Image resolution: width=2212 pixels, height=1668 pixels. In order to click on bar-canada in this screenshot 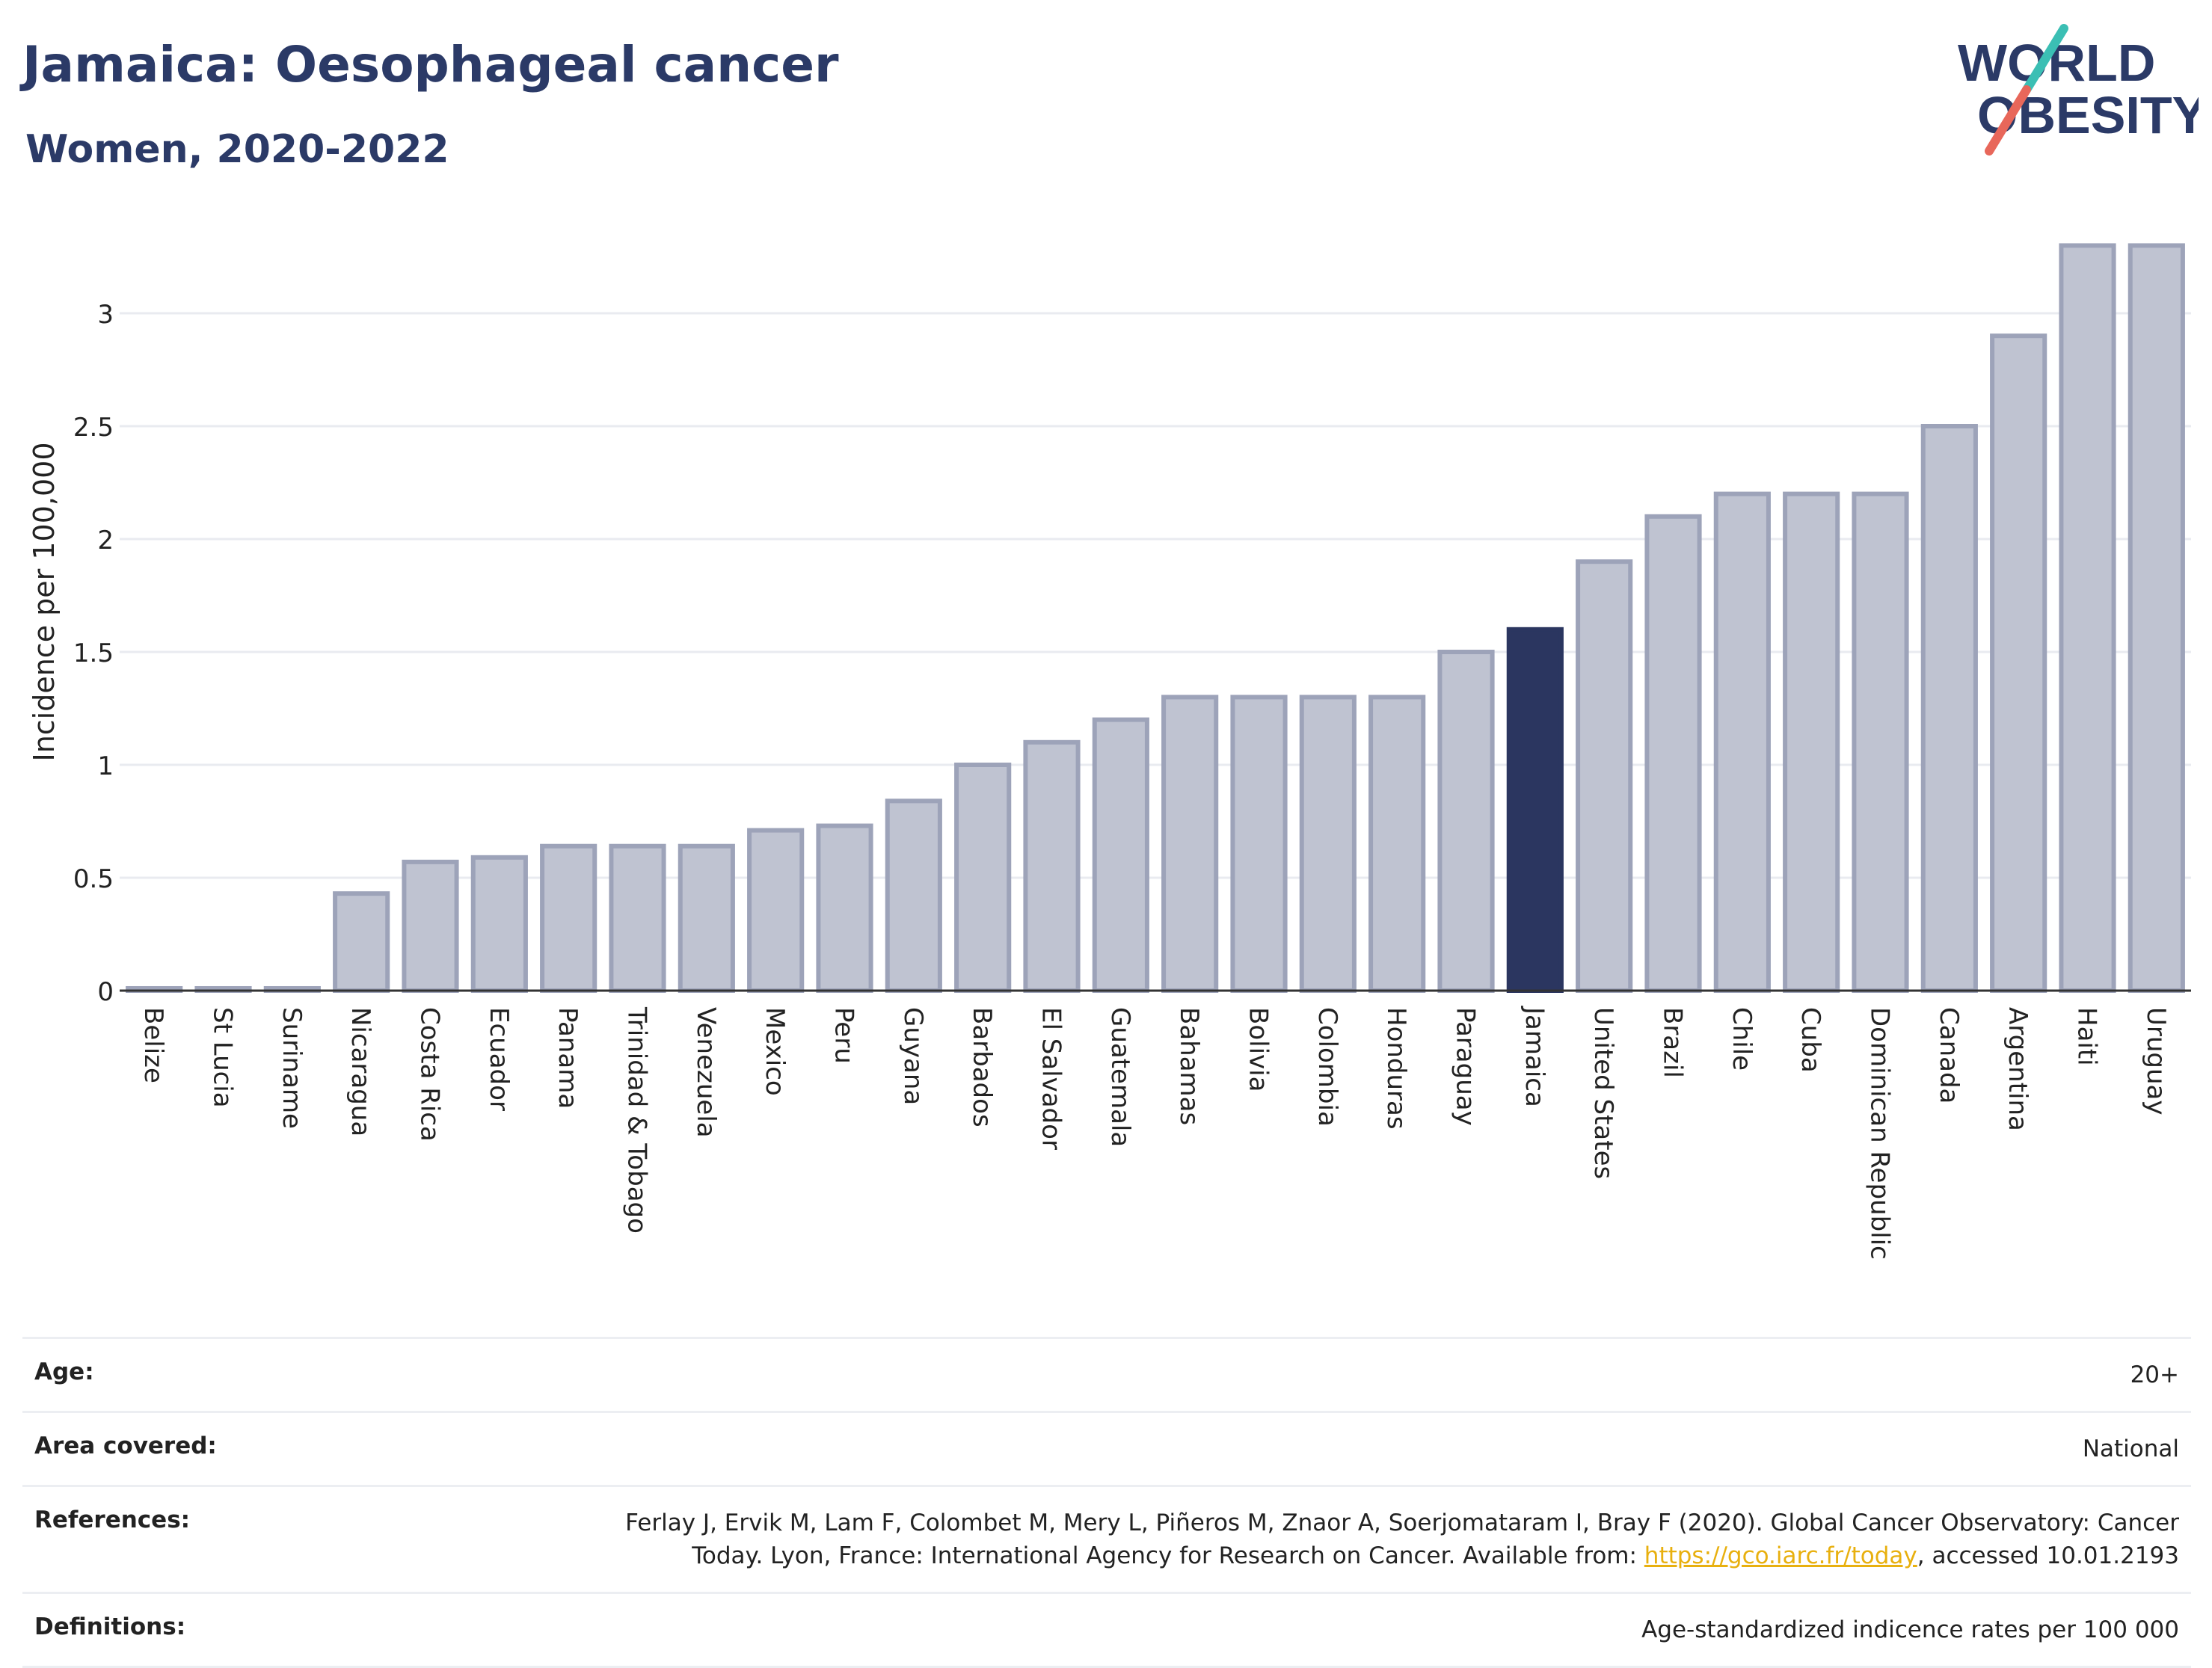, I will do `click(1949, 708)`.